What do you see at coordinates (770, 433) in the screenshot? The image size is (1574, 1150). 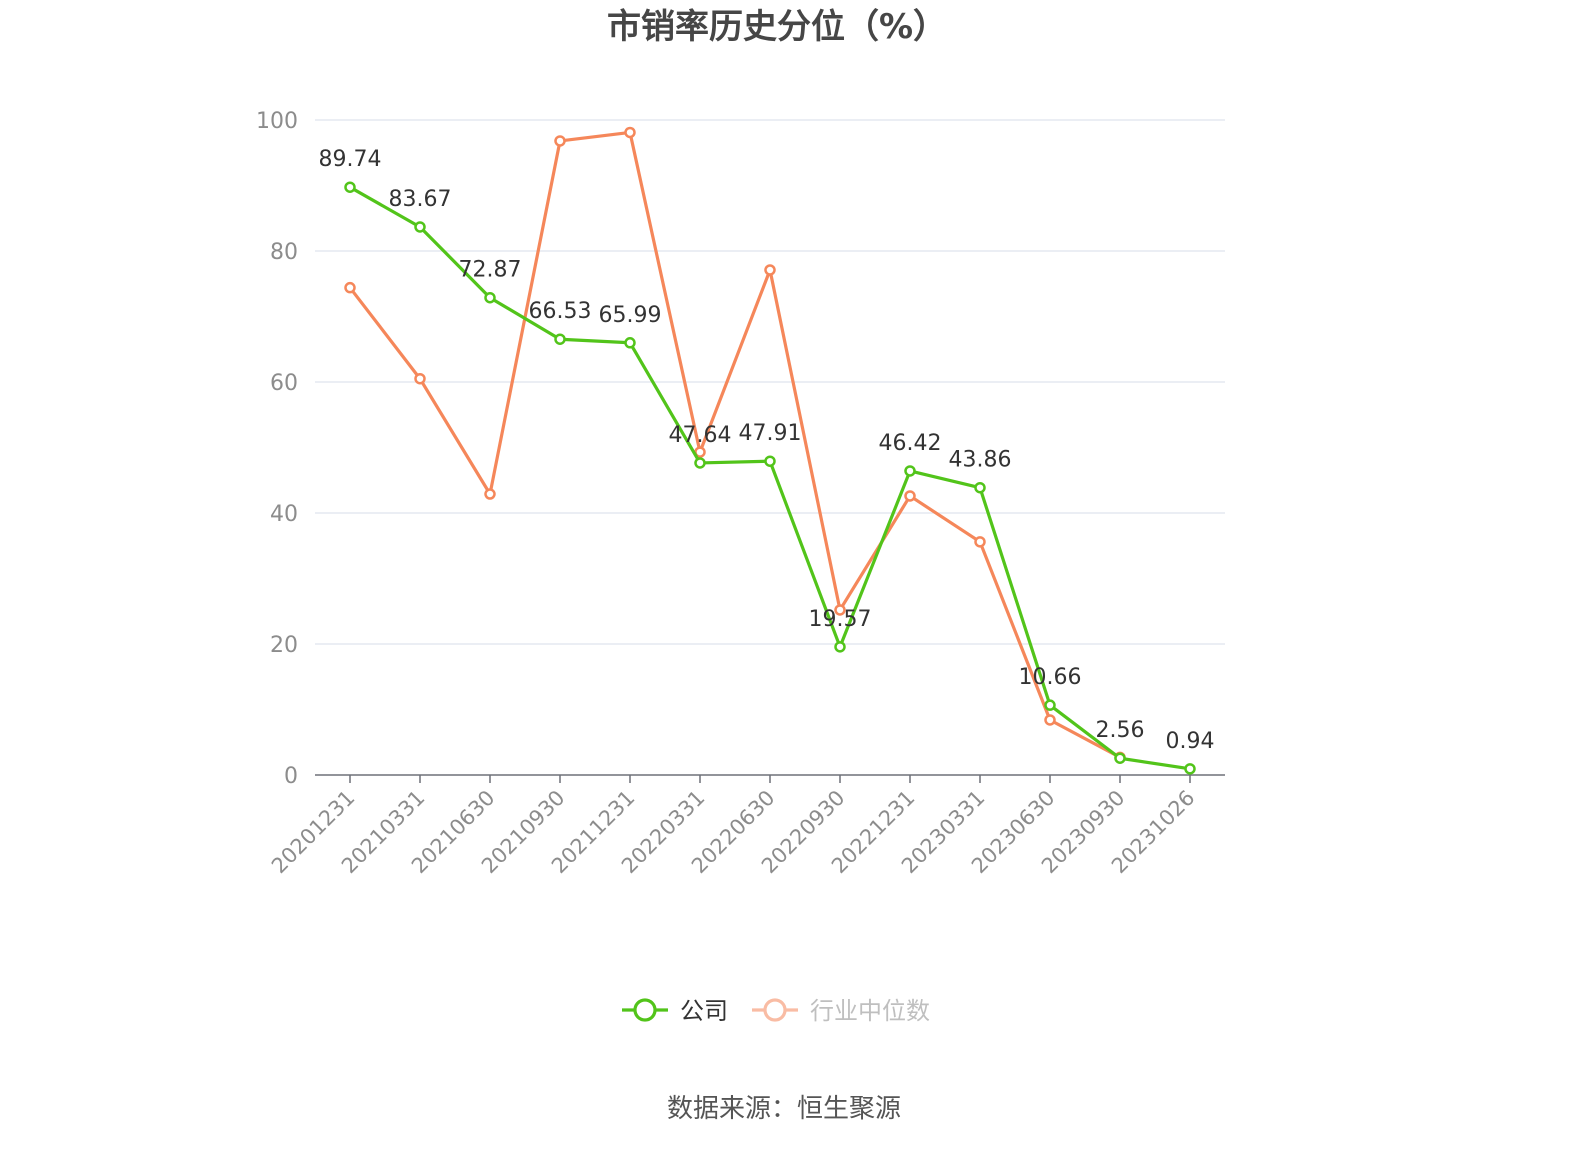 I see `data-label: 47.91` at bounding box center [770, 433].